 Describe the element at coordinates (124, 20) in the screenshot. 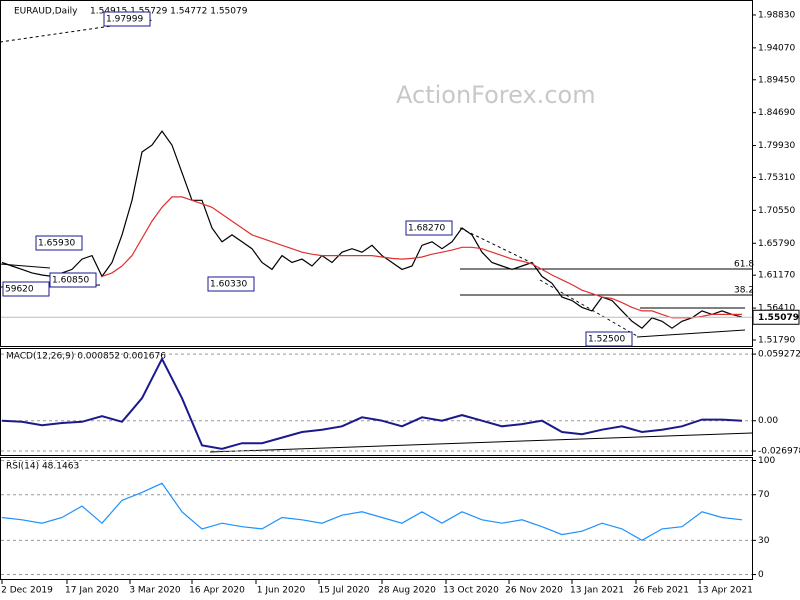

I see `annotation: 1.97999` at that location.